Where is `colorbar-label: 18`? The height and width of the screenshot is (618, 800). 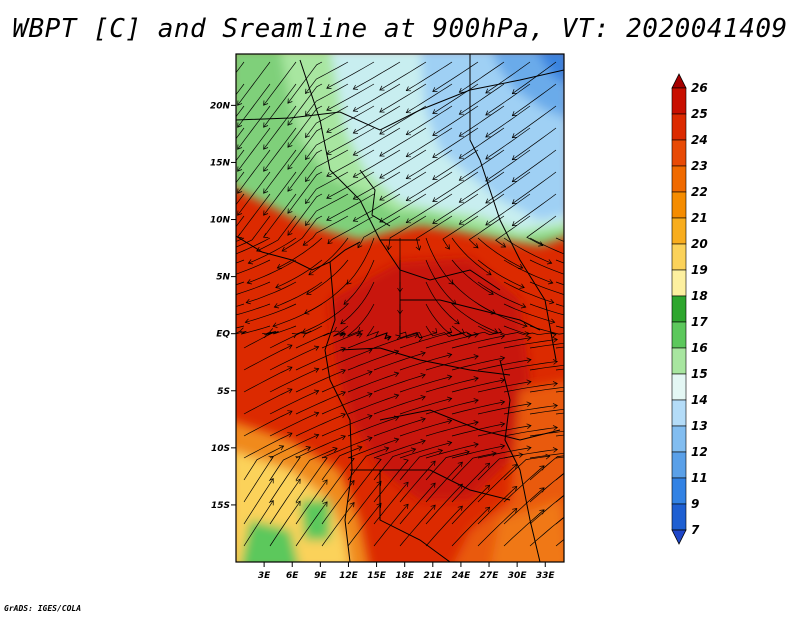
colorbar-label: 18 is located at coordinates (699, 296).